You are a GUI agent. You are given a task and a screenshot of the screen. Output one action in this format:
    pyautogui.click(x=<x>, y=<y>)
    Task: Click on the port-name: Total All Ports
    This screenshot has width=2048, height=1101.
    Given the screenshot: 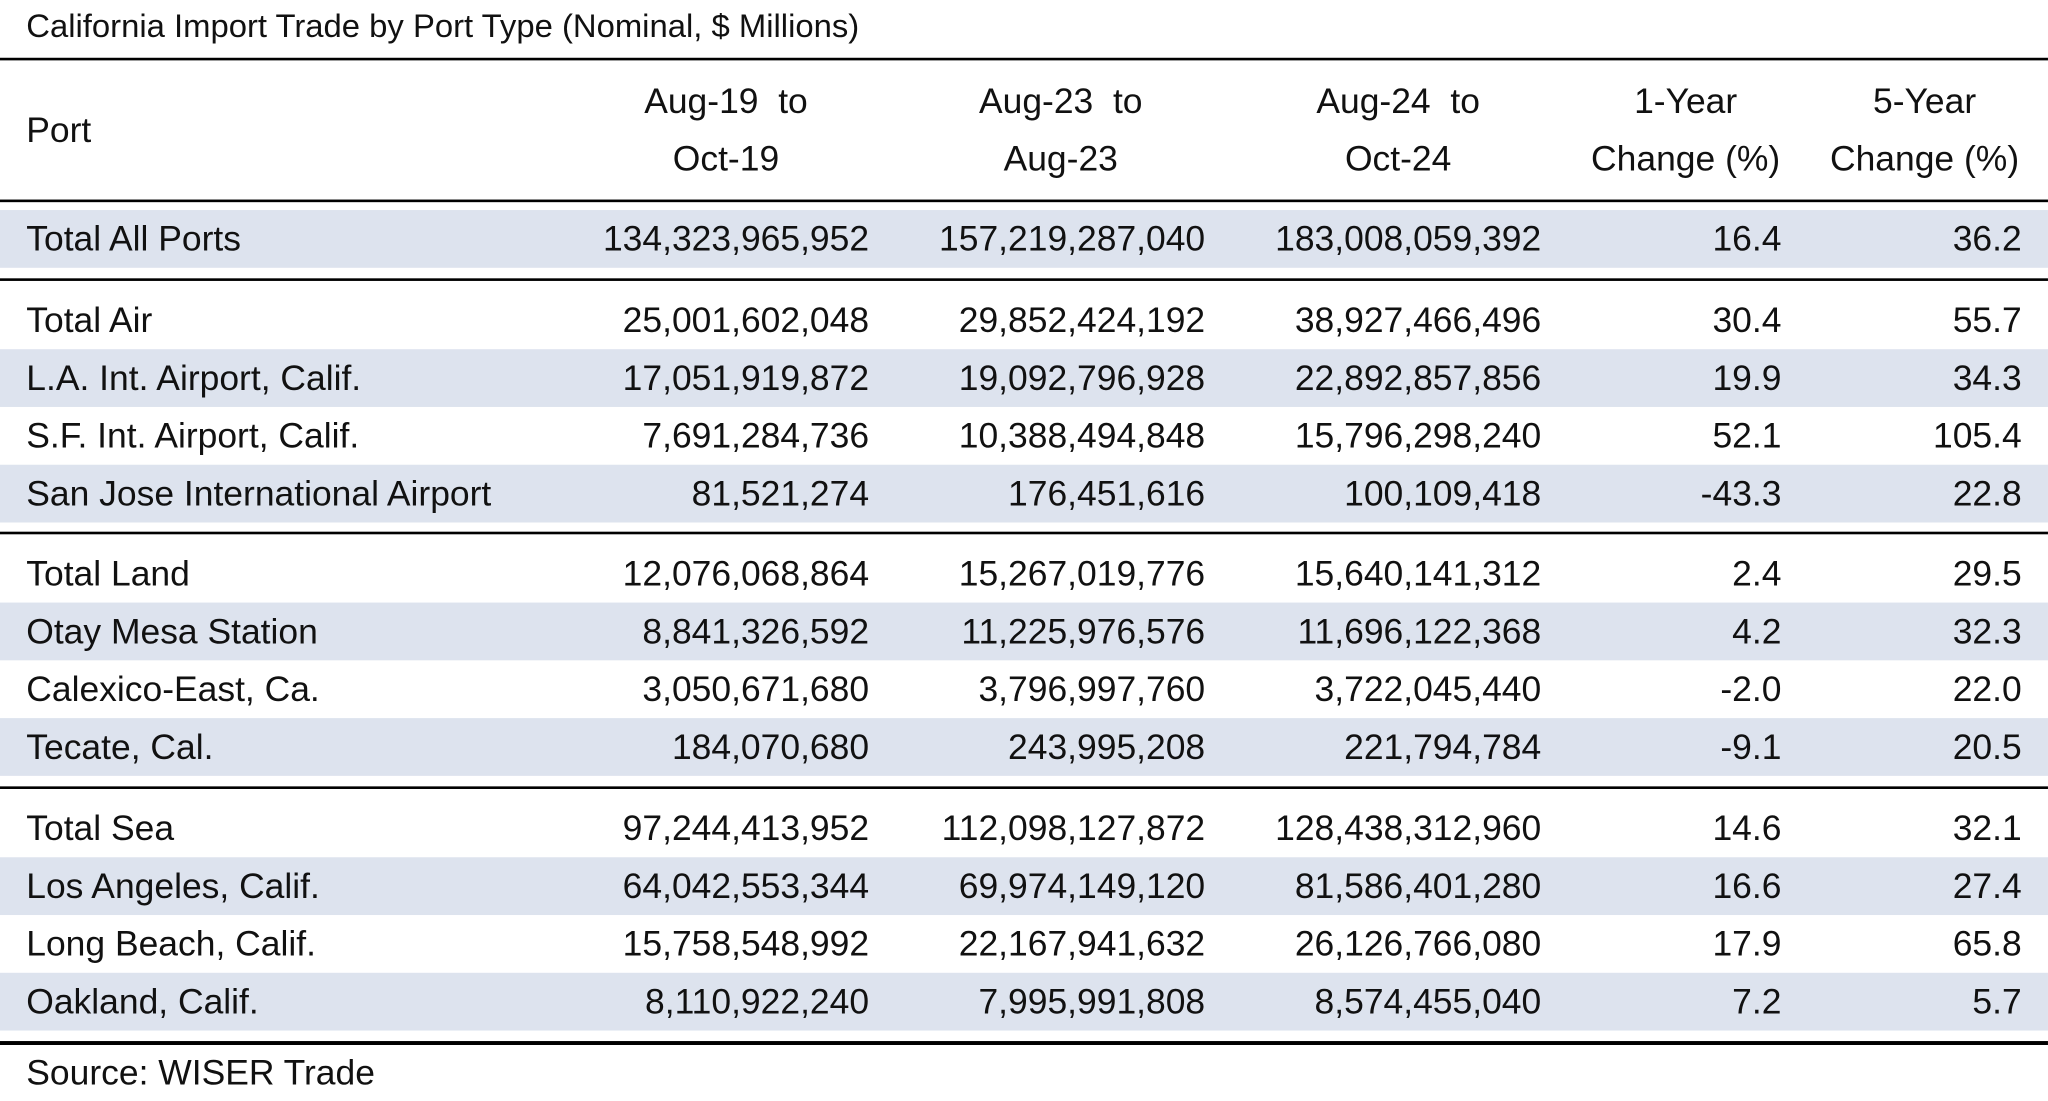 What is the action you would take?
    pyautogui.click(x=134, y=239)
    